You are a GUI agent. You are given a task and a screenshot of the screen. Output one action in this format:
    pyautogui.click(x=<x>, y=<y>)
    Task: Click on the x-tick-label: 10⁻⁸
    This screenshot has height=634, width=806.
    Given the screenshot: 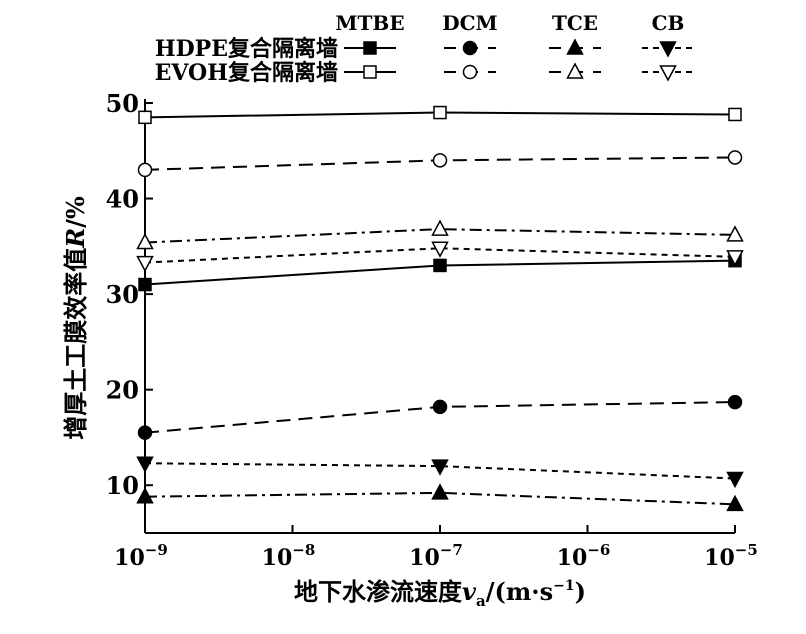 What is the action you would take?
    pyautogui.click(x=289, y=556)
    